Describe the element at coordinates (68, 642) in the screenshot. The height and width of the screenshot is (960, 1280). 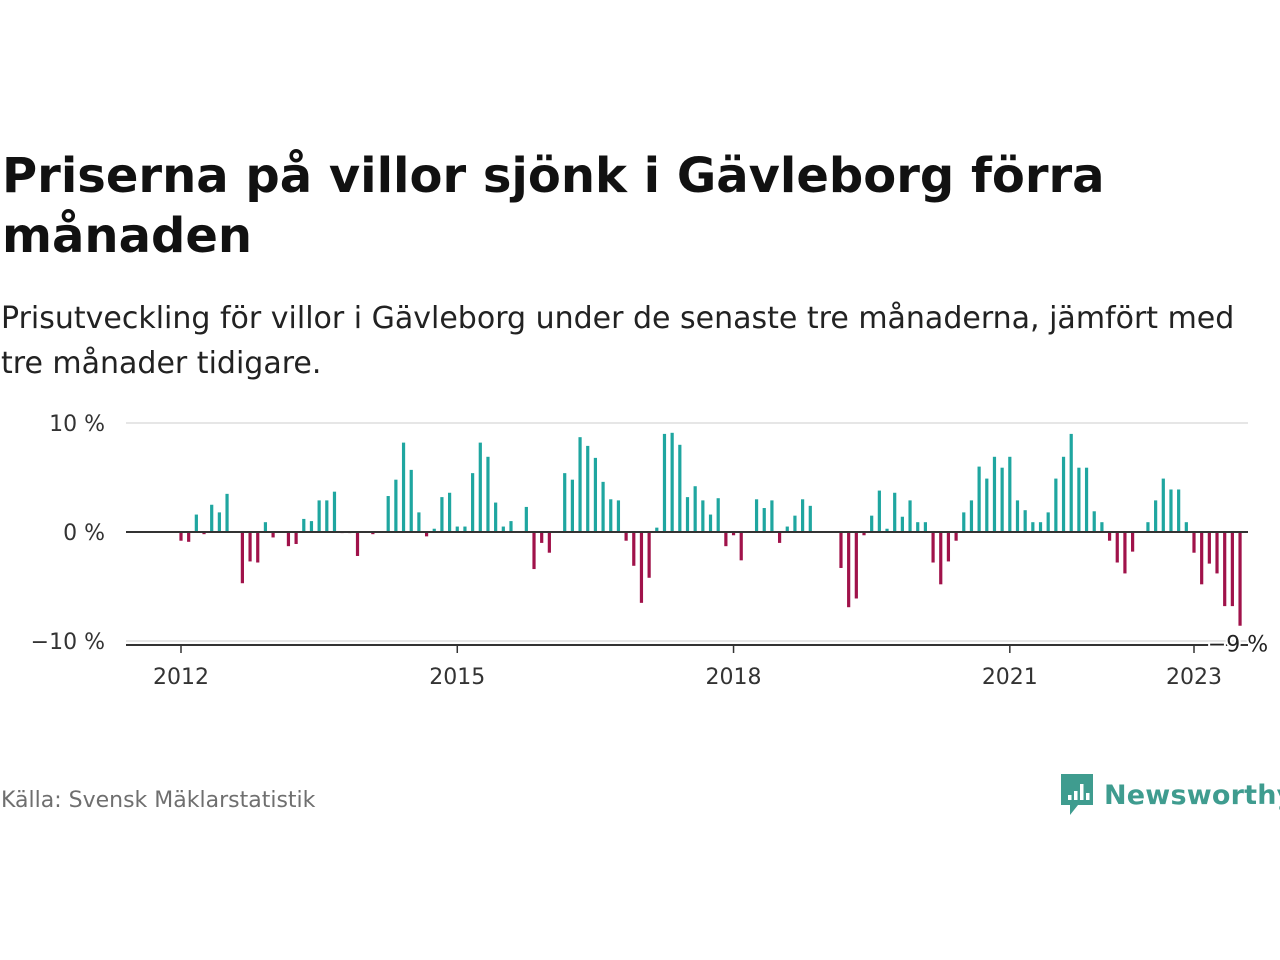
I see `y-tick-label: −10 %` at that location.